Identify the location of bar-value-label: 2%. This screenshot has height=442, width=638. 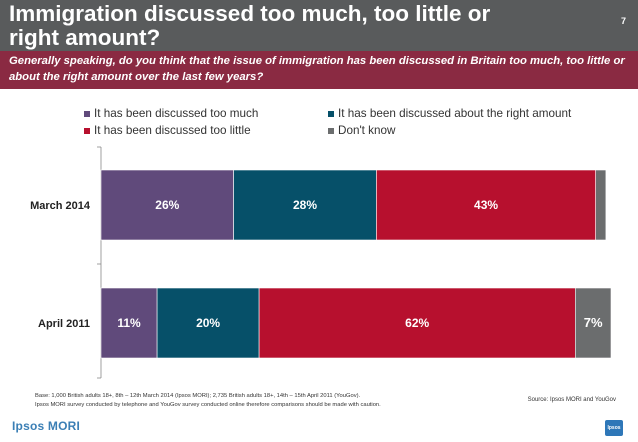
(626, 204).